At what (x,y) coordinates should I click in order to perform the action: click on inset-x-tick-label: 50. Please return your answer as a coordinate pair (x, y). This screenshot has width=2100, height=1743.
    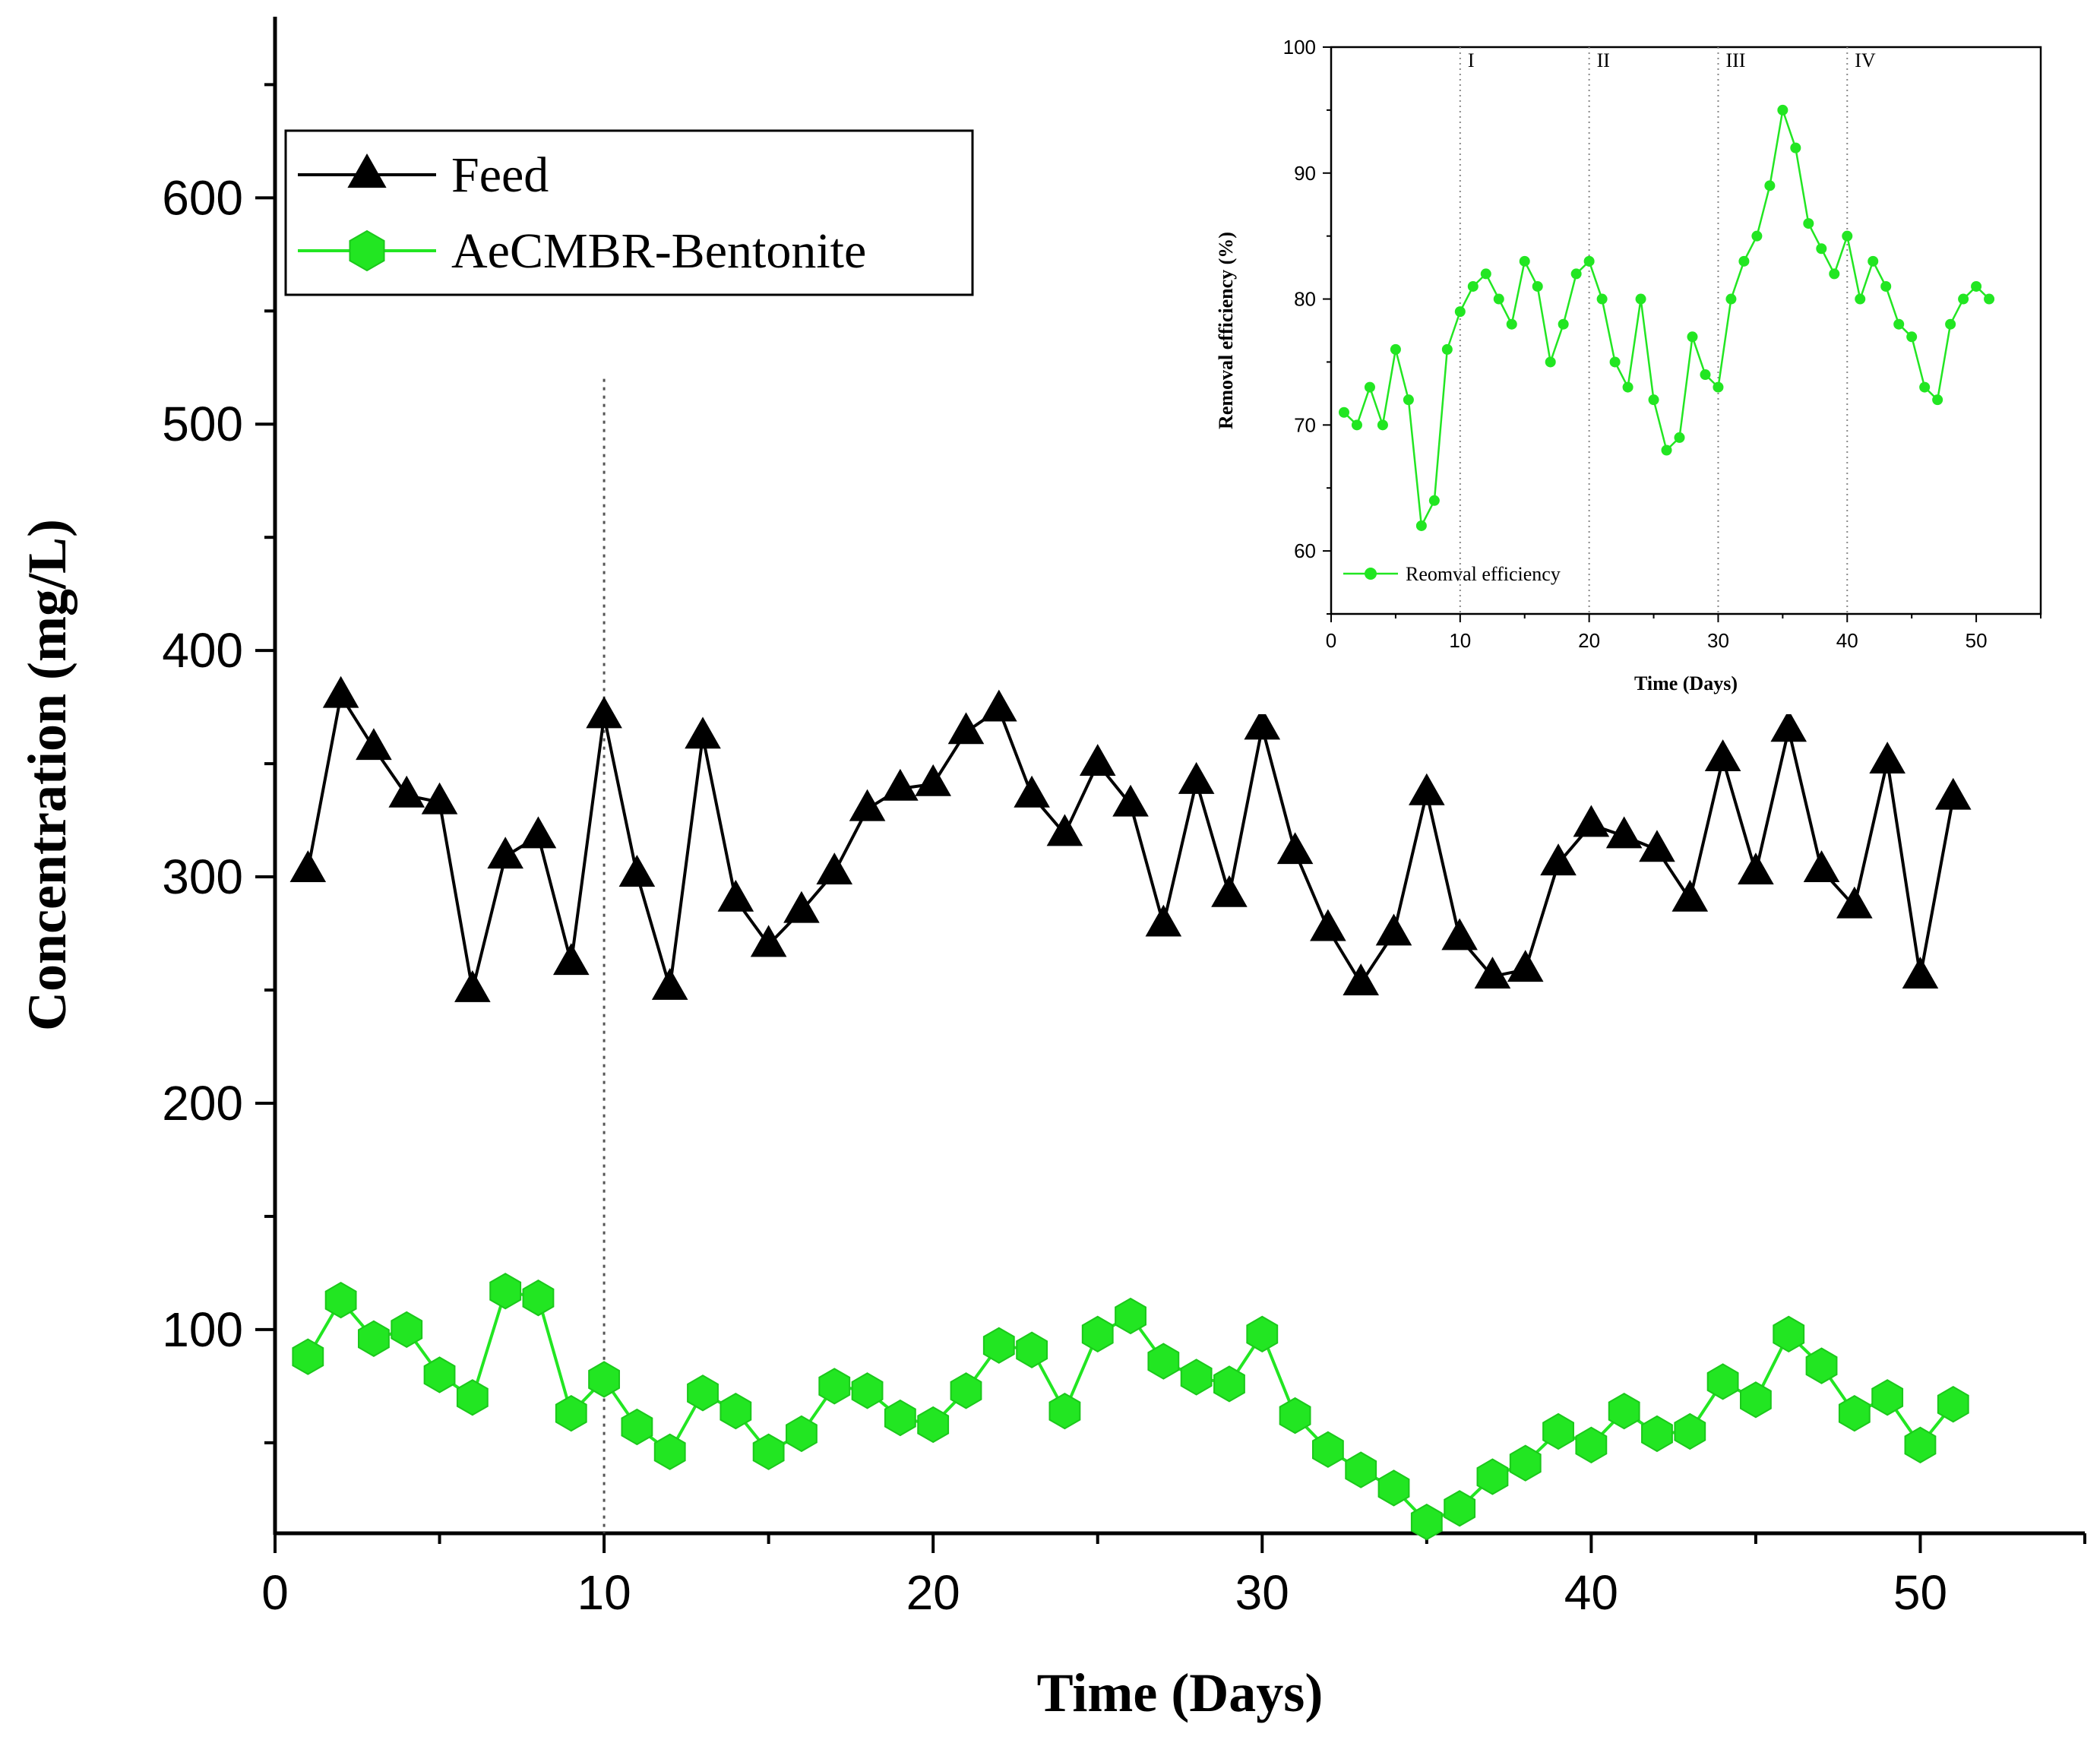
    Looking at the image, I should click on (1977, 640).